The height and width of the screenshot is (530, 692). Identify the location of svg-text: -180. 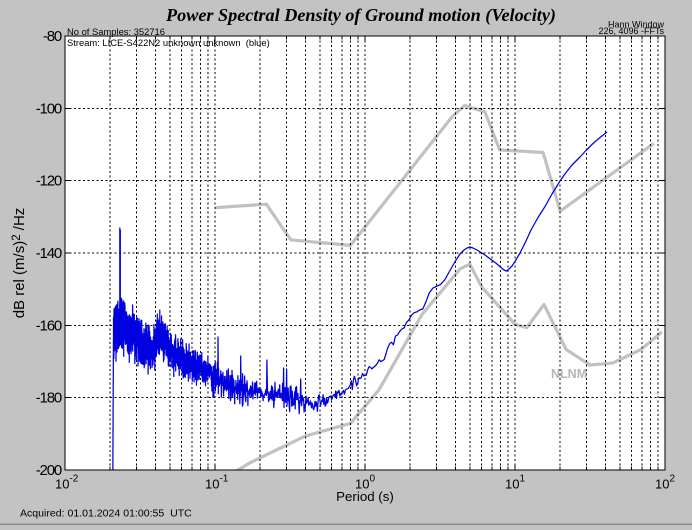
(49, 398).